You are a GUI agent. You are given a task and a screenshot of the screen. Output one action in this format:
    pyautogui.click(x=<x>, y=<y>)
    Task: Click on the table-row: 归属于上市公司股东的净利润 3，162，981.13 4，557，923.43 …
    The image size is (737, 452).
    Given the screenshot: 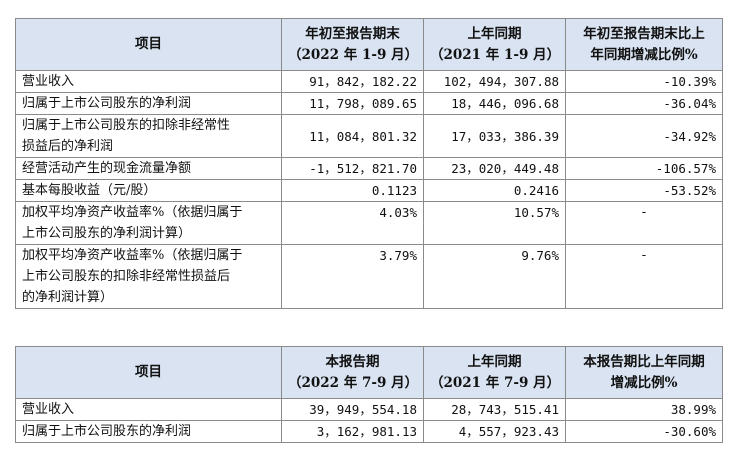 What is the action you would take?
    pyautogui.click(x=369, y=431)
    